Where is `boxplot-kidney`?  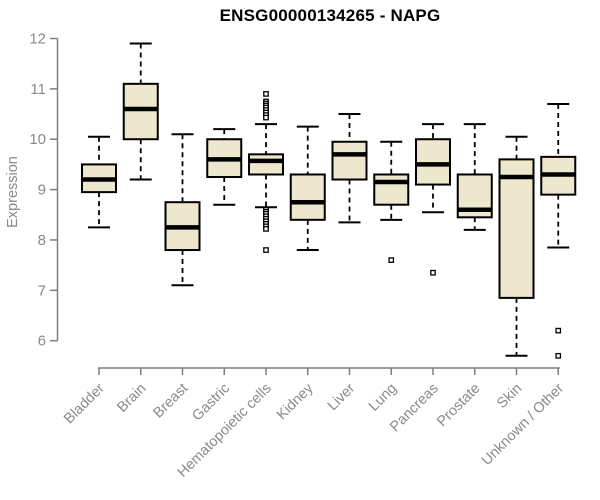 boxplot-kidney is located at coordinates (307, 188).